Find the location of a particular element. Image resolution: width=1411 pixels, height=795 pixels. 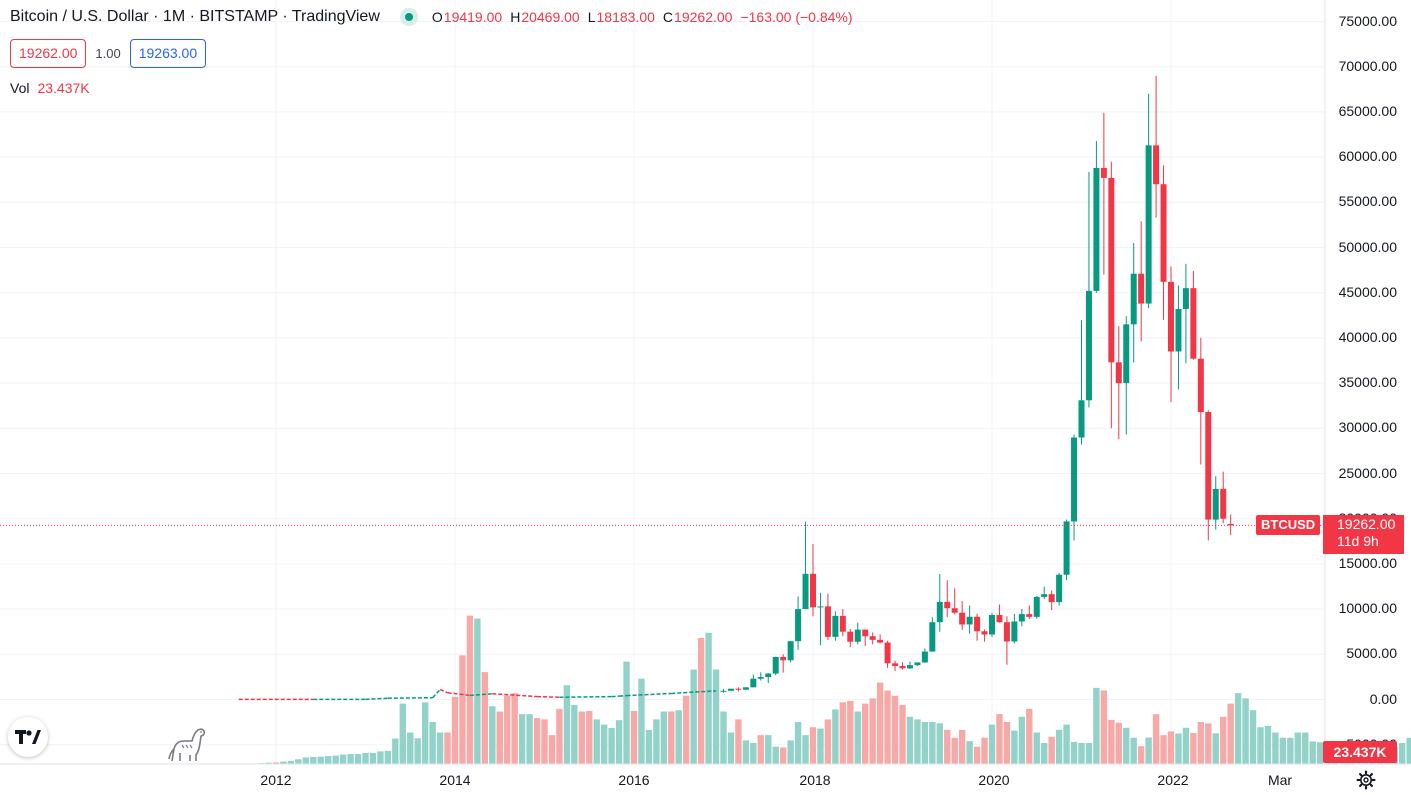

close-value: 19262.00 is located at coordinates (703, 17).